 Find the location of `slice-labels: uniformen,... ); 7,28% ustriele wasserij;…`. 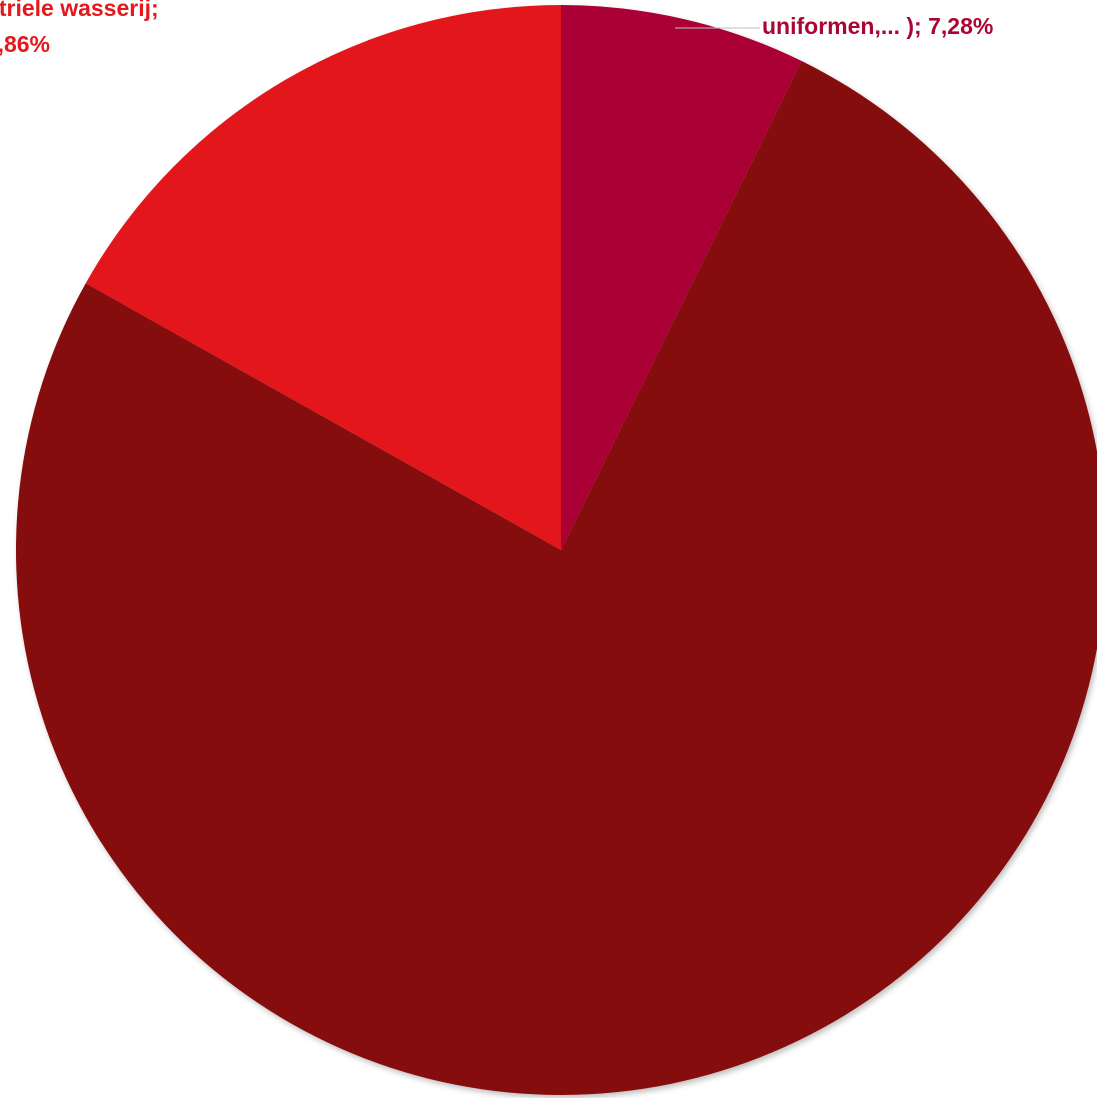

slice-labels: uniformen,... ); 7,28% ustriele wasserij;… is located at coordinates (496, 28).